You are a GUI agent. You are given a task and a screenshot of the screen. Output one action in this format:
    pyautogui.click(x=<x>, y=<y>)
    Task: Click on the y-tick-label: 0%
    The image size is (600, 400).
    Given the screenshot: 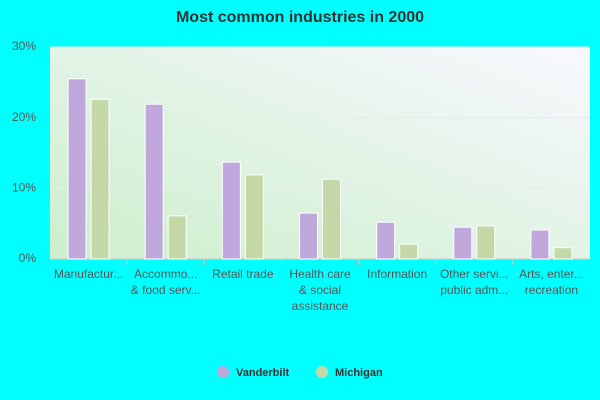 What is the action you would take?
    pyautogui.click(x=28, y=258)
    